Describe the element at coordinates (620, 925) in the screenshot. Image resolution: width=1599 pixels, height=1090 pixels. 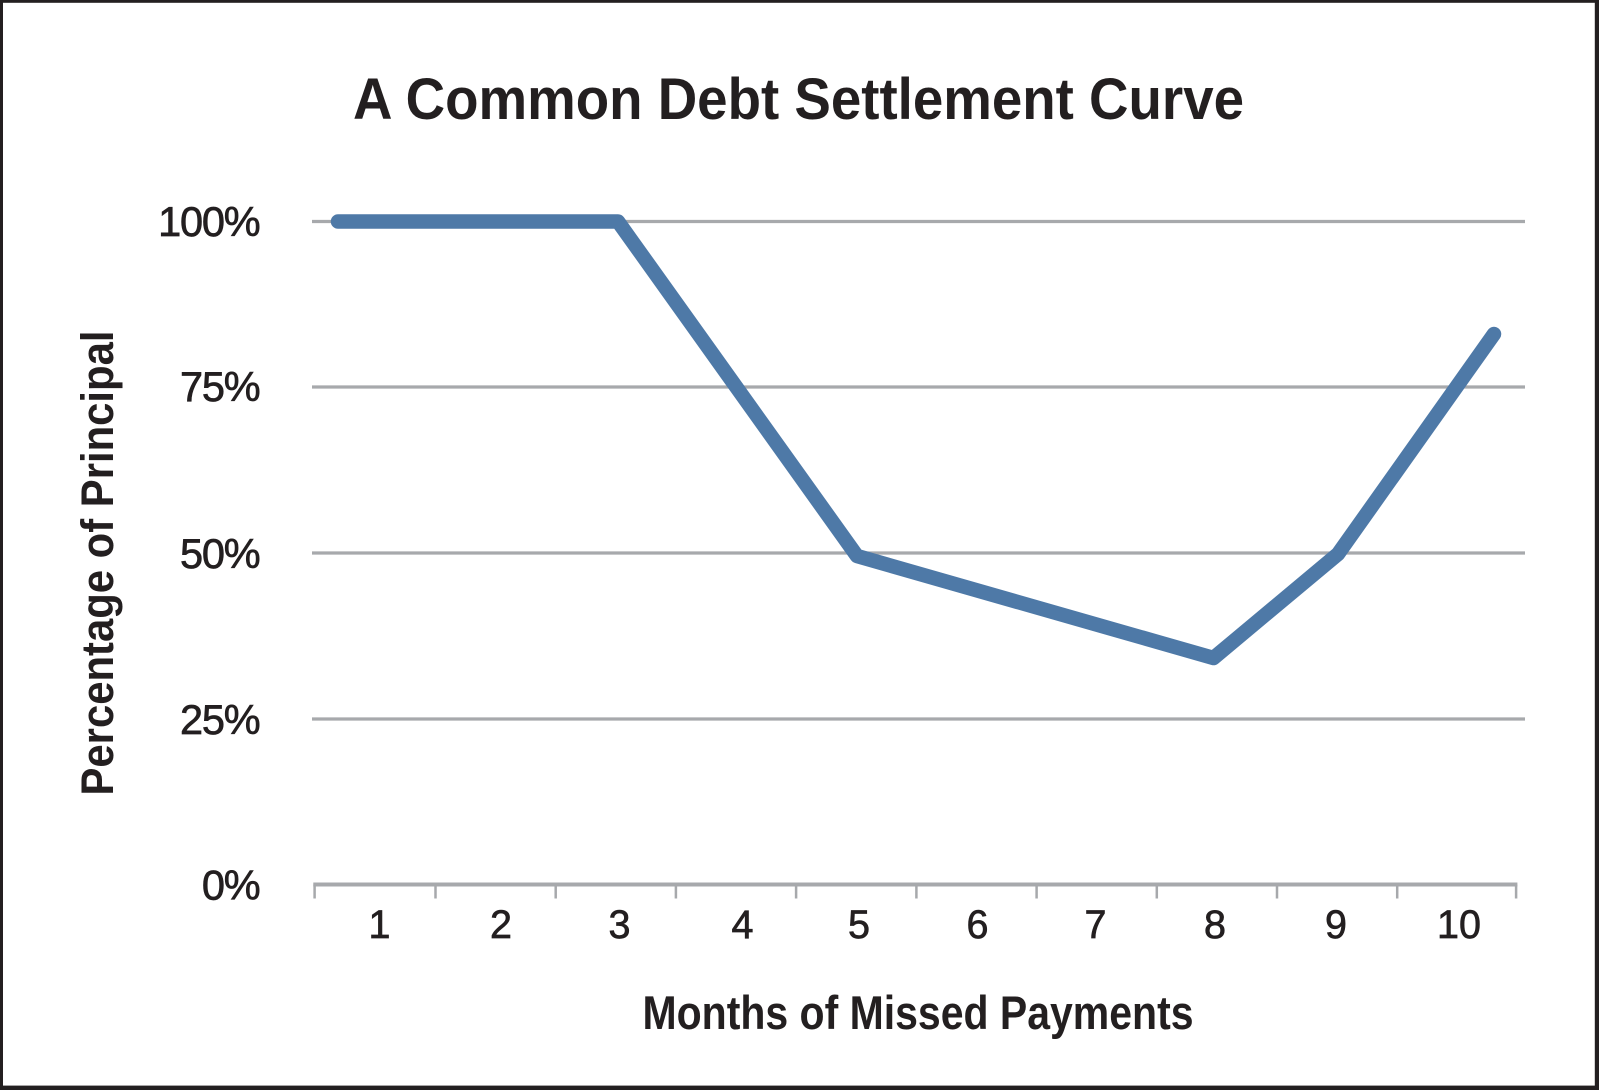
I see `svg-text: 3` at that location.